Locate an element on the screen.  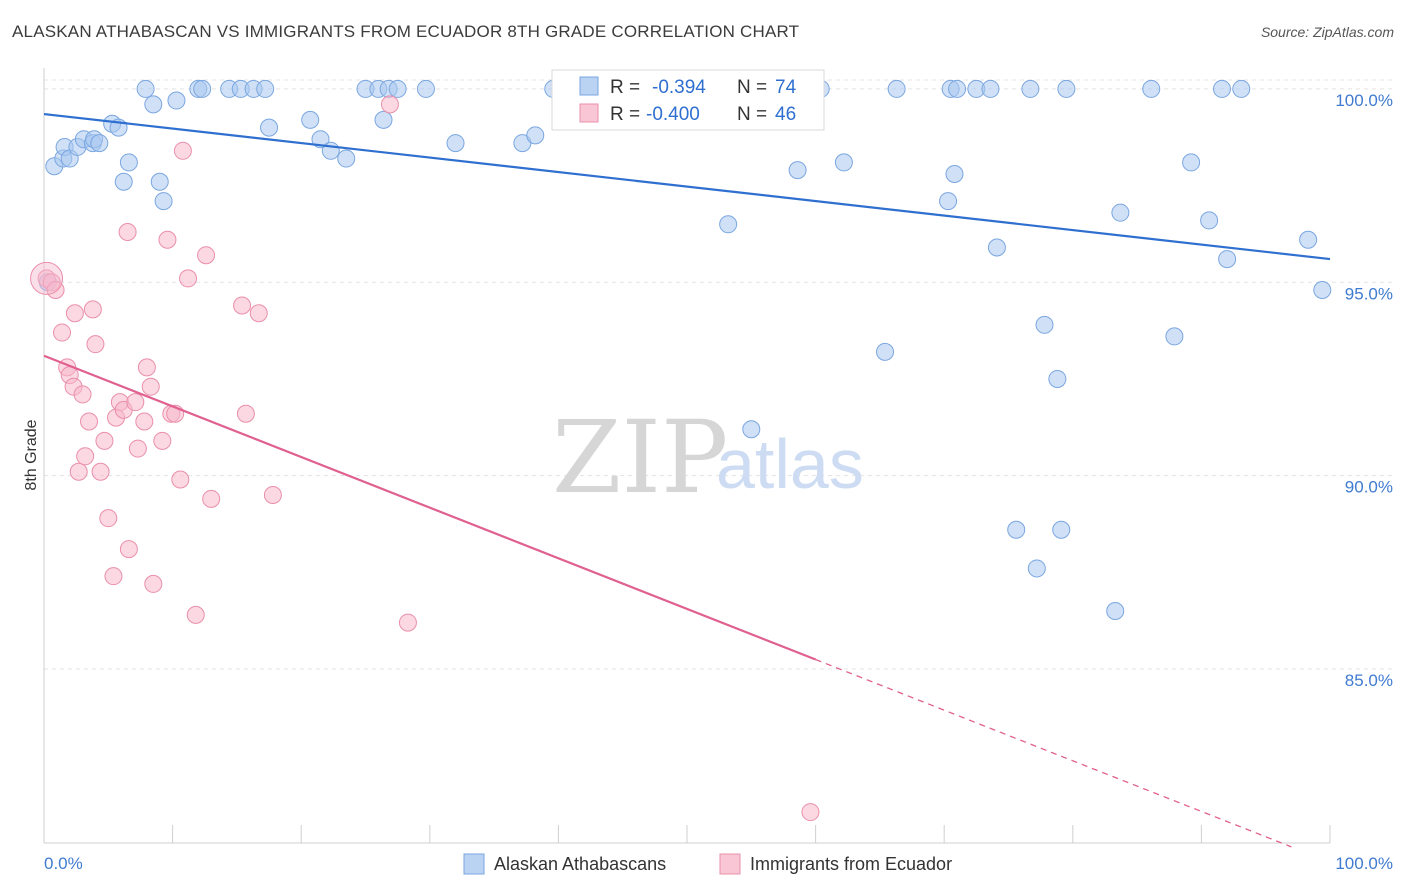
legend: R = -0.394 N = 74 R = -0.400 N = 46 is located at coordinates (688, 100).